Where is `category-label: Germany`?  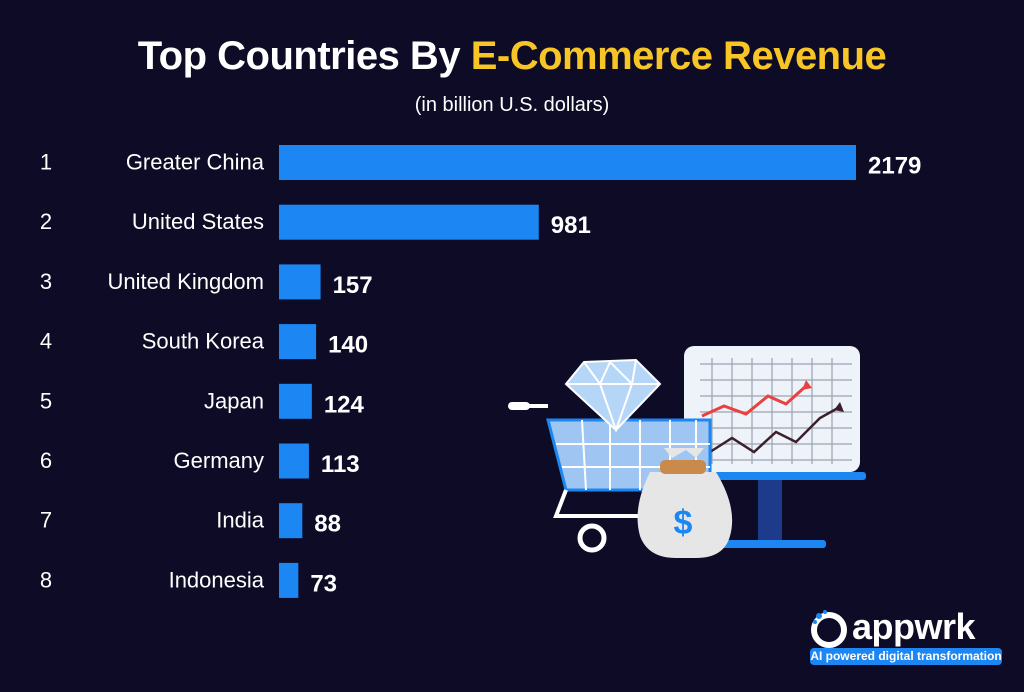
category-label: Germany is located at coordinates (219, 460).